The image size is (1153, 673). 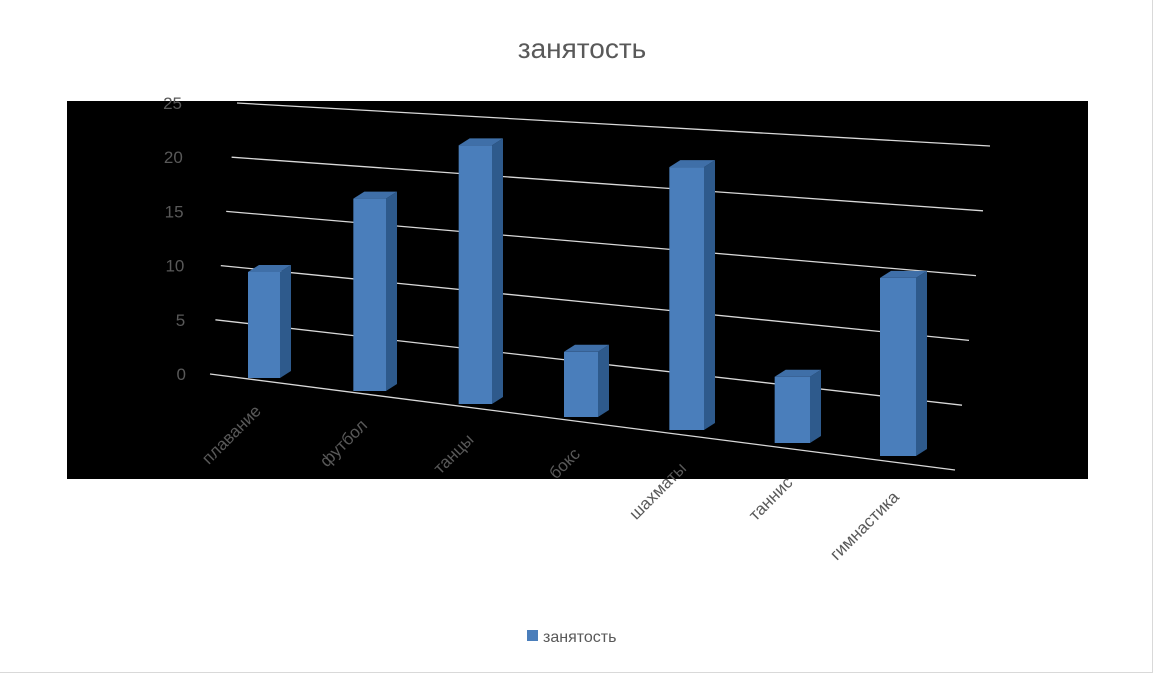 What do you see at coordinates (181, 374) in the screenshot?
I see `y-tick-label: 0` at bounding box center [181, 374].